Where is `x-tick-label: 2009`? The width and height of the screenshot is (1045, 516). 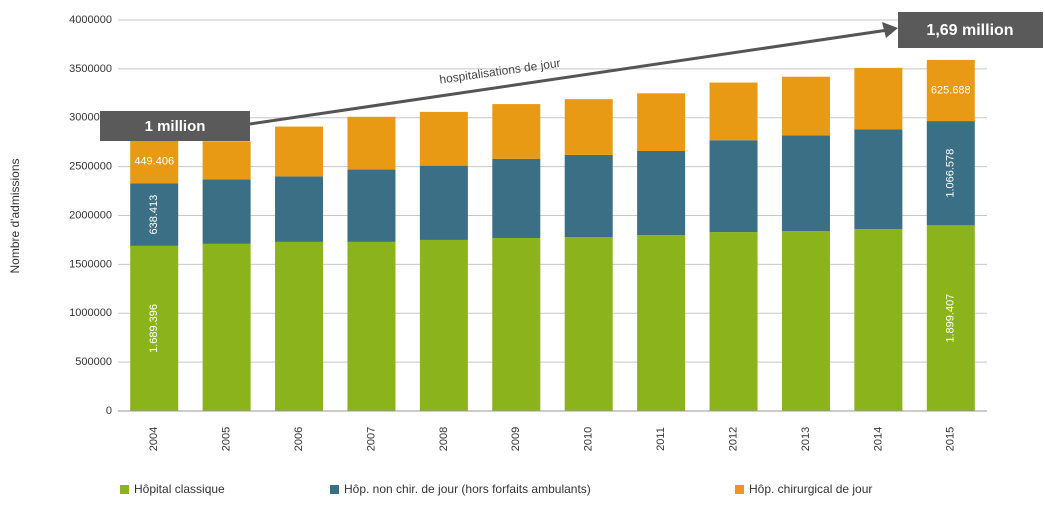 x-tick-label: 2009 is located at coordinates (516, 439).